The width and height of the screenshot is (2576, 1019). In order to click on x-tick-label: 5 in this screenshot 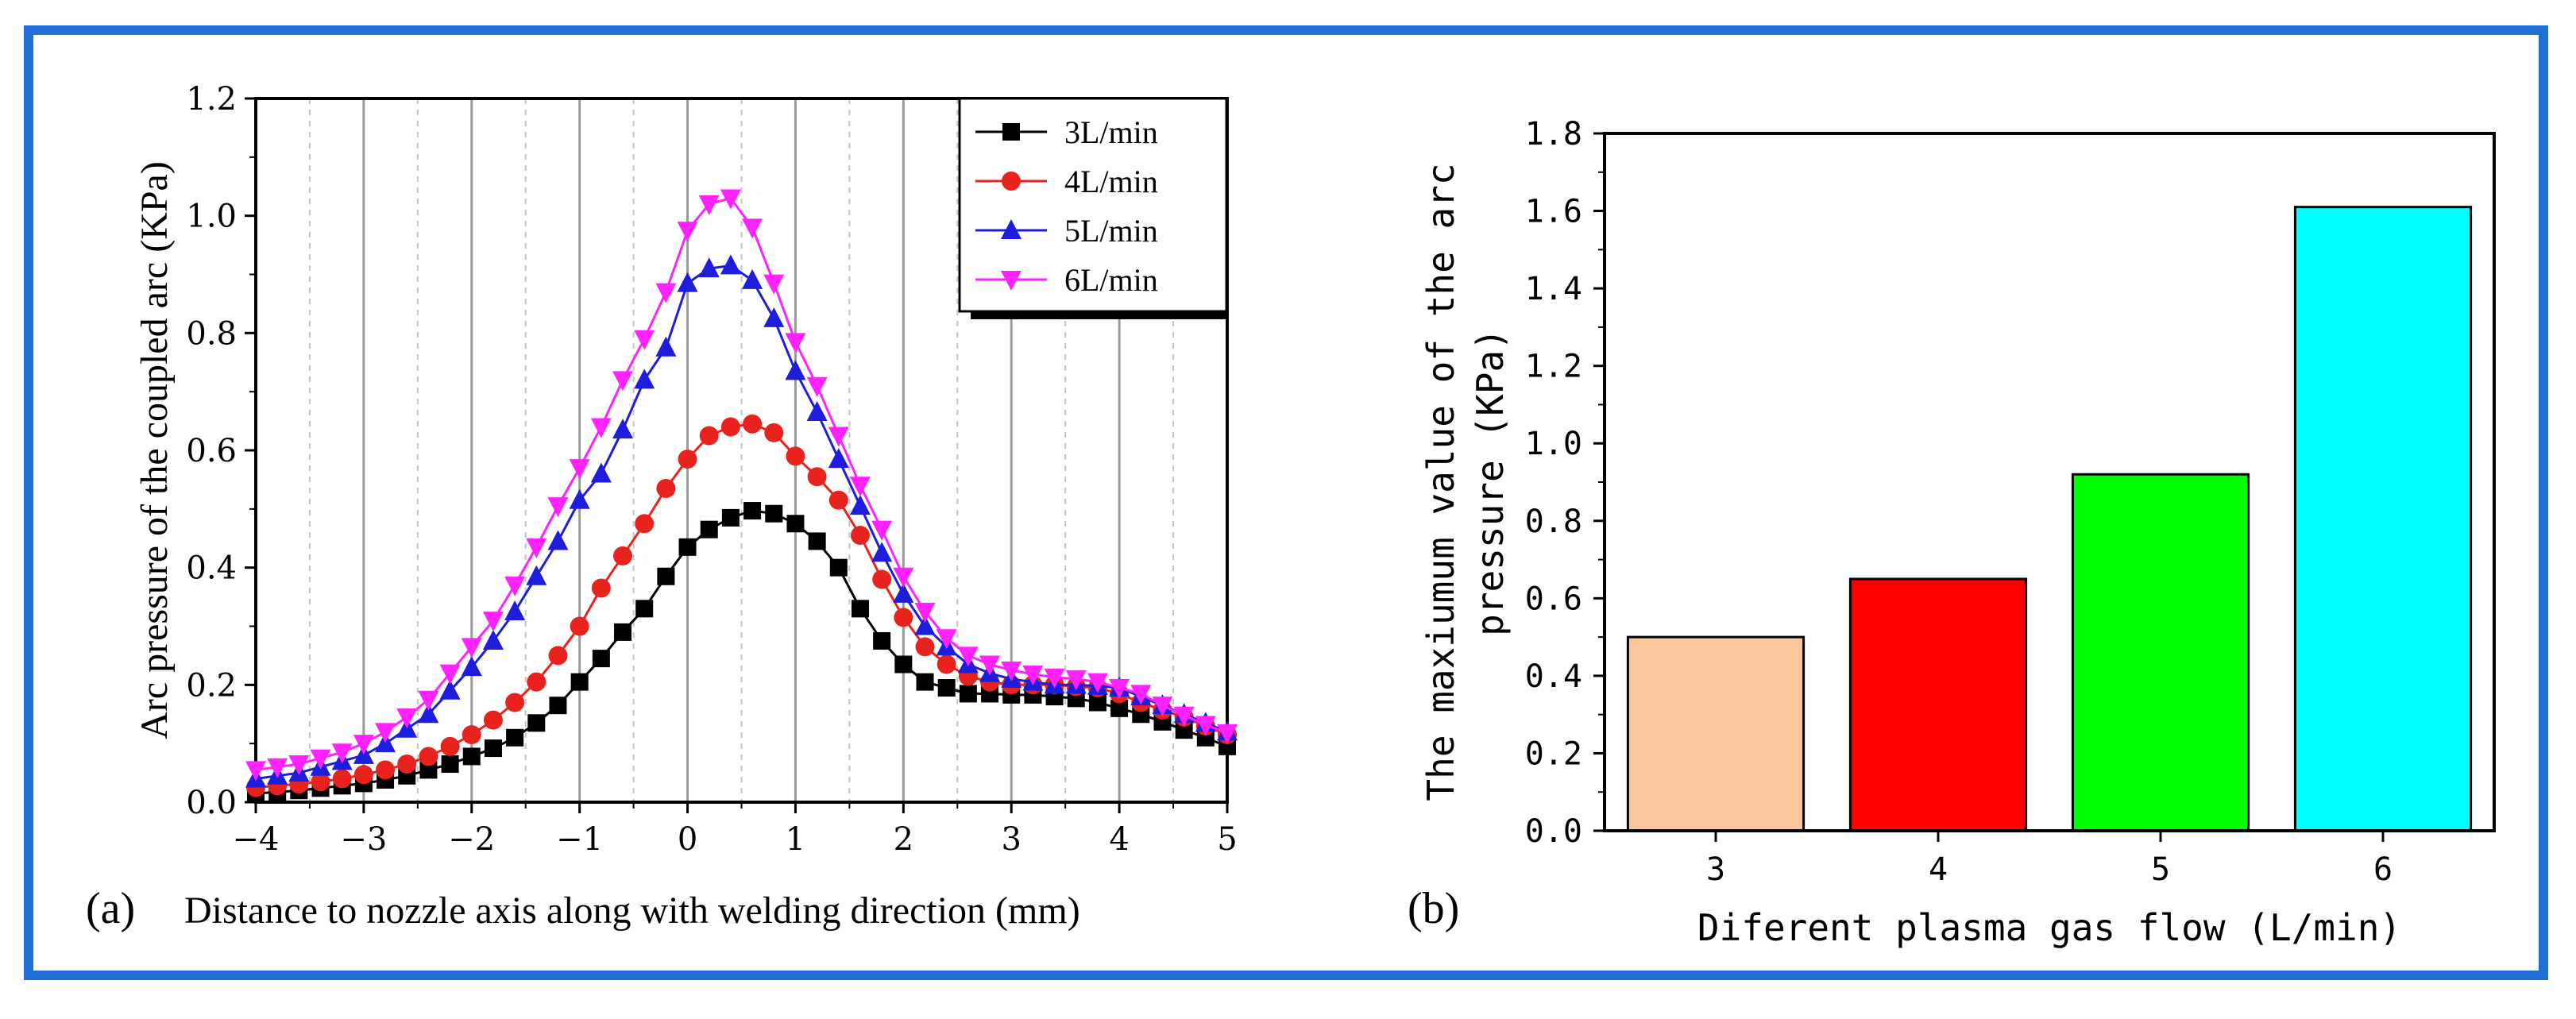, I will do `click(1227, 839)`.